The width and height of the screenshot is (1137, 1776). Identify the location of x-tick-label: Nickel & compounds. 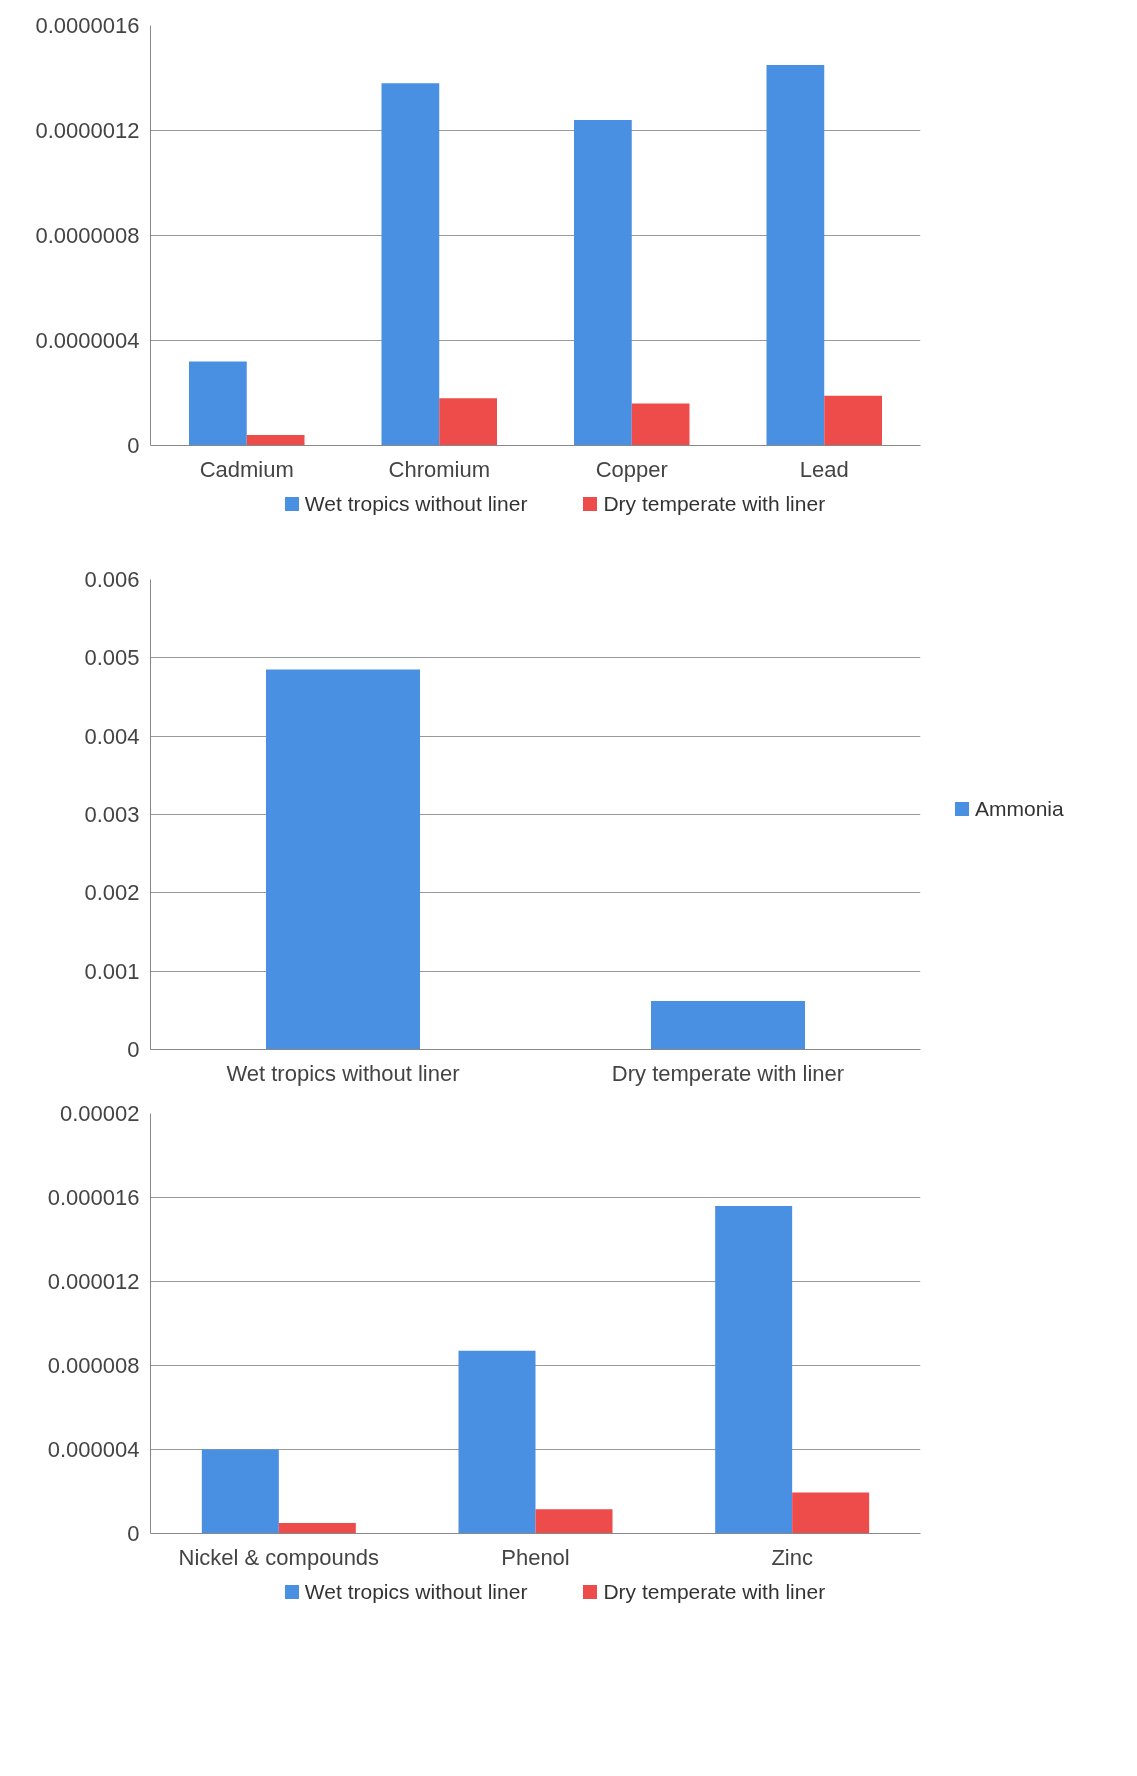
(279, 1557).